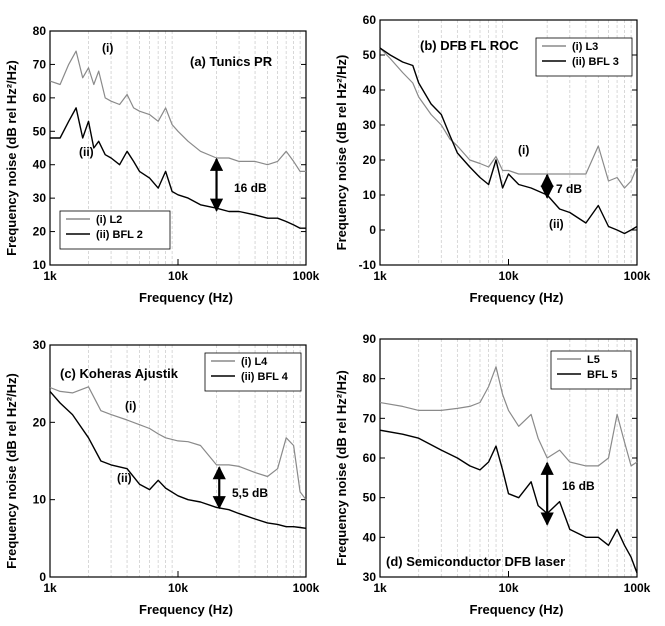 This screenshot has height=626, width=665. What do you see at coordinates (475, 561) in the screenshot?
I see `panel-title: (d) Semiconductor DFB laser` at bounding box center [475, 561].